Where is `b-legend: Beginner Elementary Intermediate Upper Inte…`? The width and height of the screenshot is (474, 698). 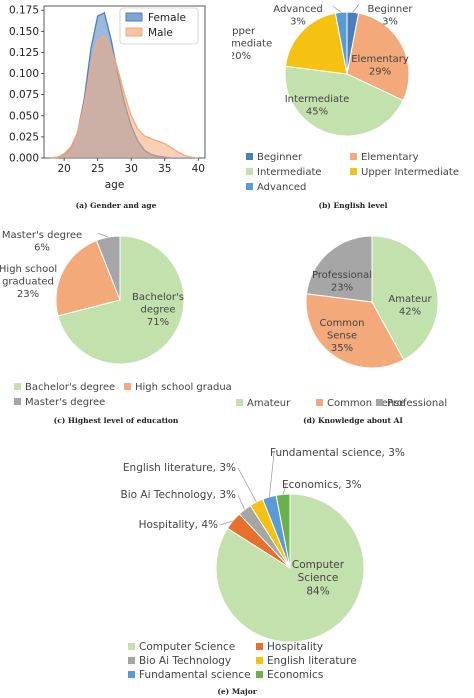 b-legend: Beginner Elementary Intermediate Upper Inte… is located at coordinates (352, 172).